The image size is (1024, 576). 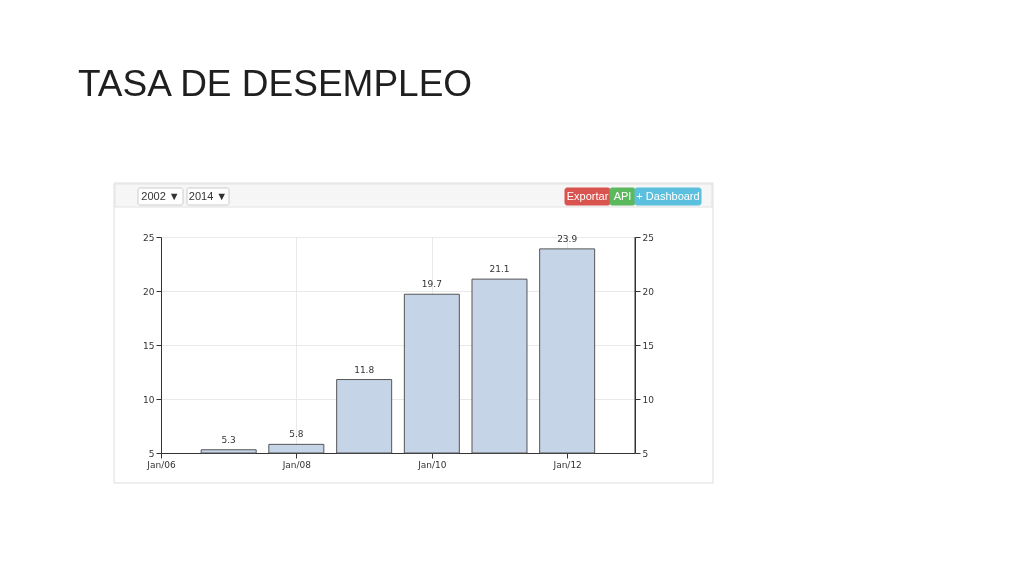 I want to click on data-label: 21.1, so click(x=499, y=269).